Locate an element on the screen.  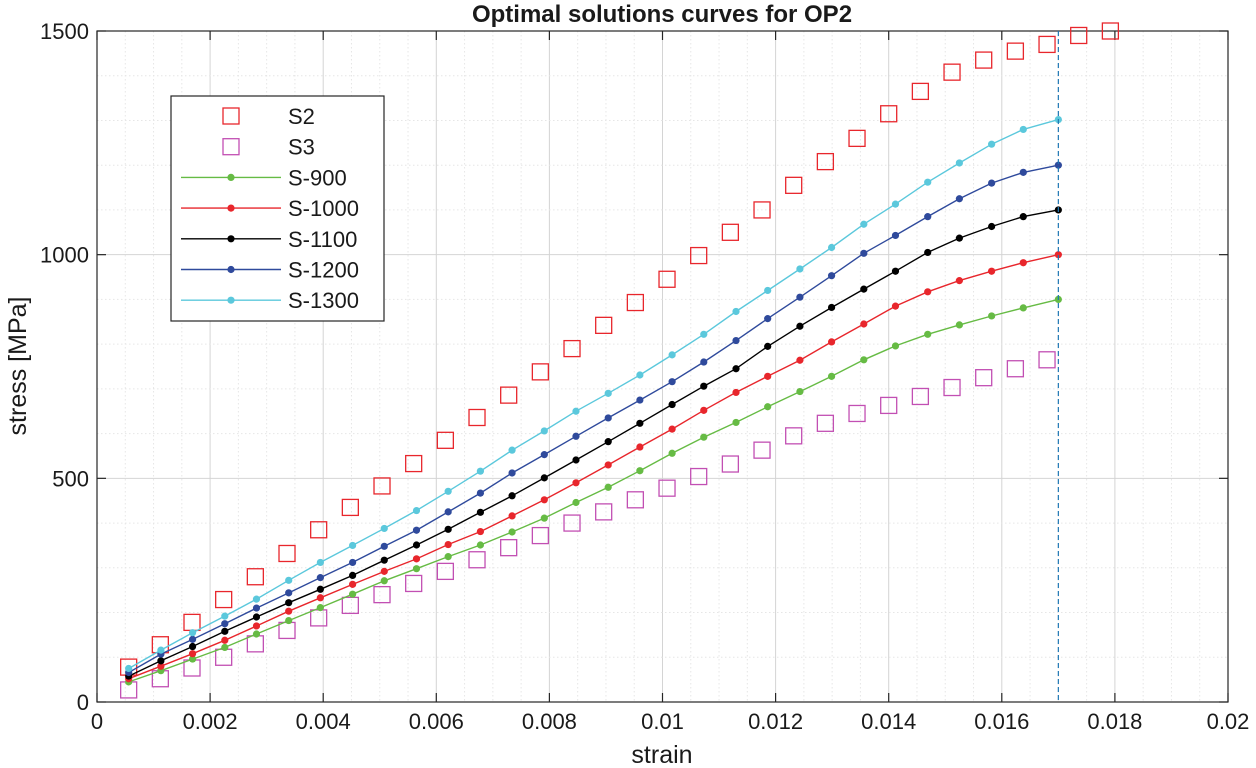
legend-label-s-1200: S-1200 is located at coordinates (323, 270).